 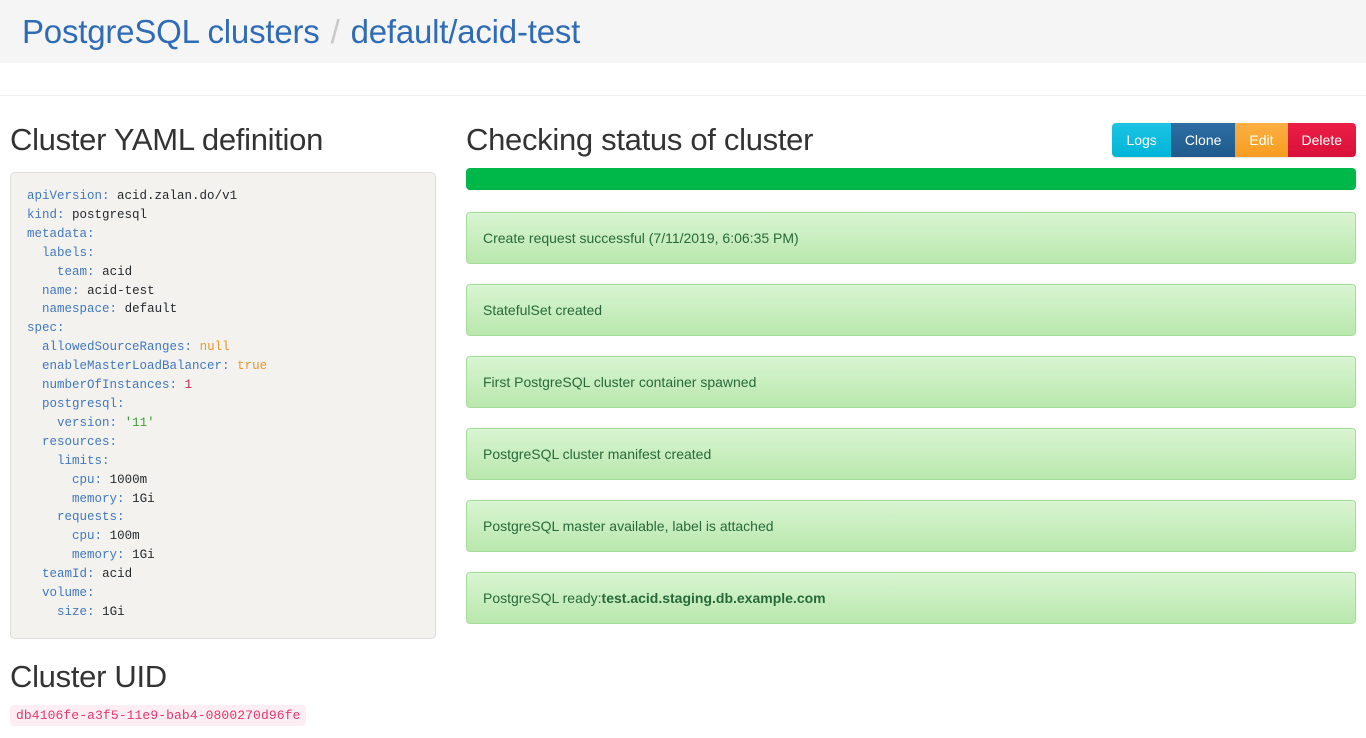 What do you see at coordinates (158, 715) in the screenshot?
I see `cluster-uid-value: db4106fe-a3f5-11e9-bab4-0800270d96fe` at bounding box center [158, 715].